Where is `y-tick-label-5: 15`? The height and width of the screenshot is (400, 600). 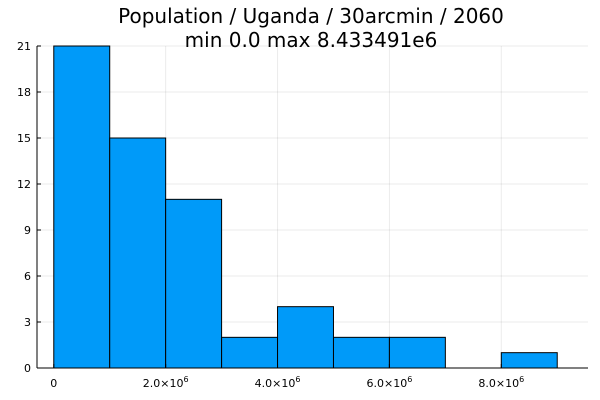 y-tick-label-5: 15 is located at coordinates (24, 138).